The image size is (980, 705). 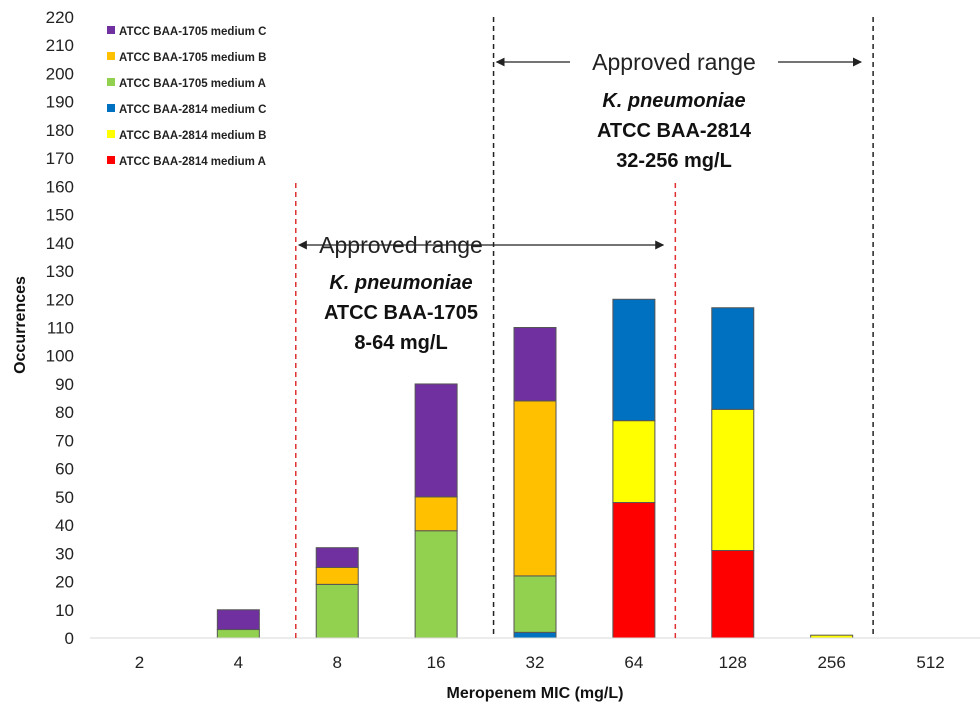 What do you see at coordinates (192, 162) in the screenshot?
I see `legend-label: ATCC BAA-2814 medium A` at bounding box center [192, 162].